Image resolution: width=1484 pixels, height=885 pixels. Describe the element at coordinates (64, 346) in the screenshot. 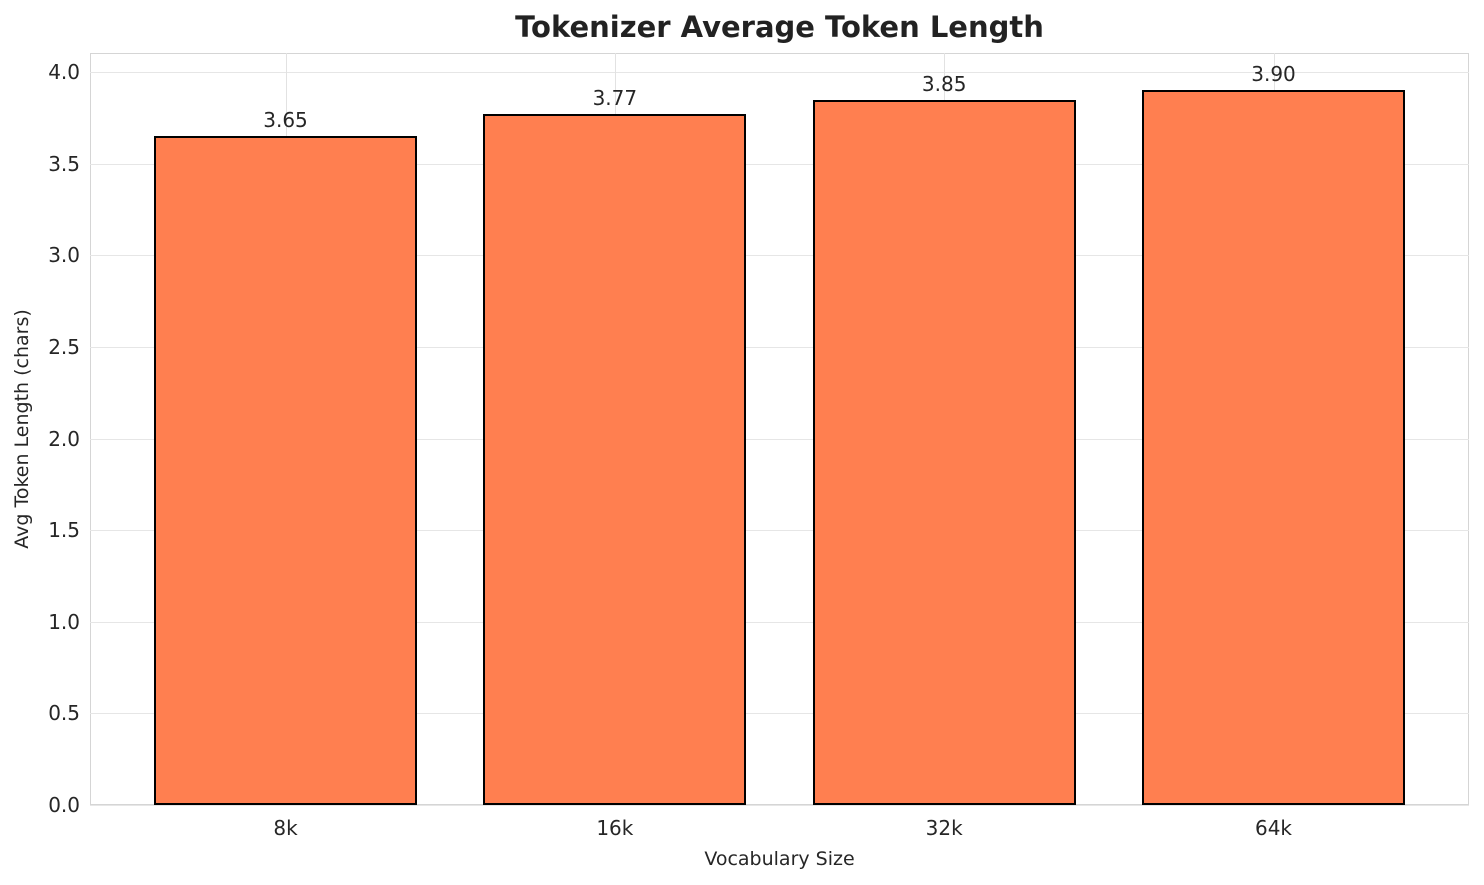

I see `y-tick-label: 2.5` at that location.